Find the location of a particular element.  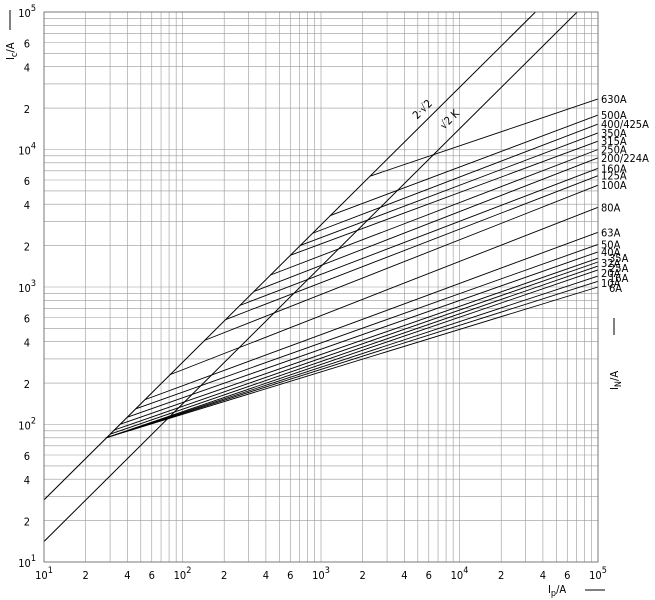

tick-label: 10³ is located at coordinates (321, 574).